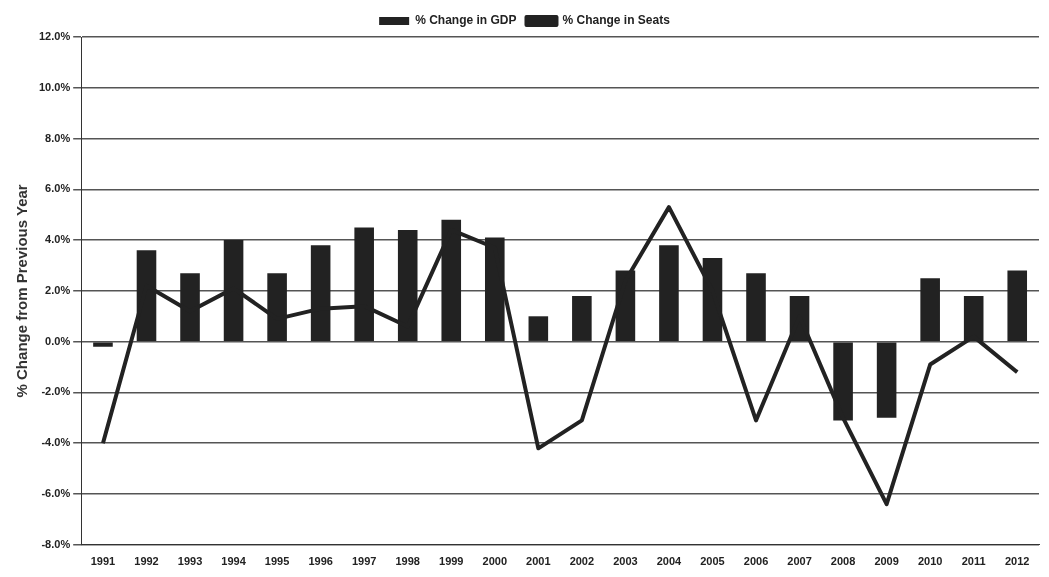  I want to click on x-tick-label: 1996, so click(320, 561).